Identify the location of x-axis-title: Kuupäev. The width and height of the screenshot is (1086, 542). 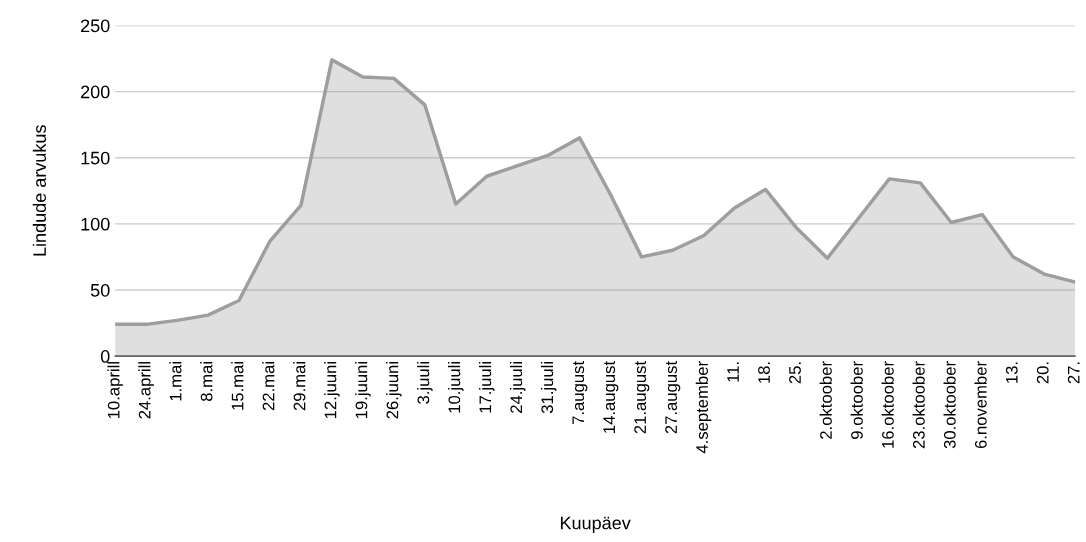
(595, 524).